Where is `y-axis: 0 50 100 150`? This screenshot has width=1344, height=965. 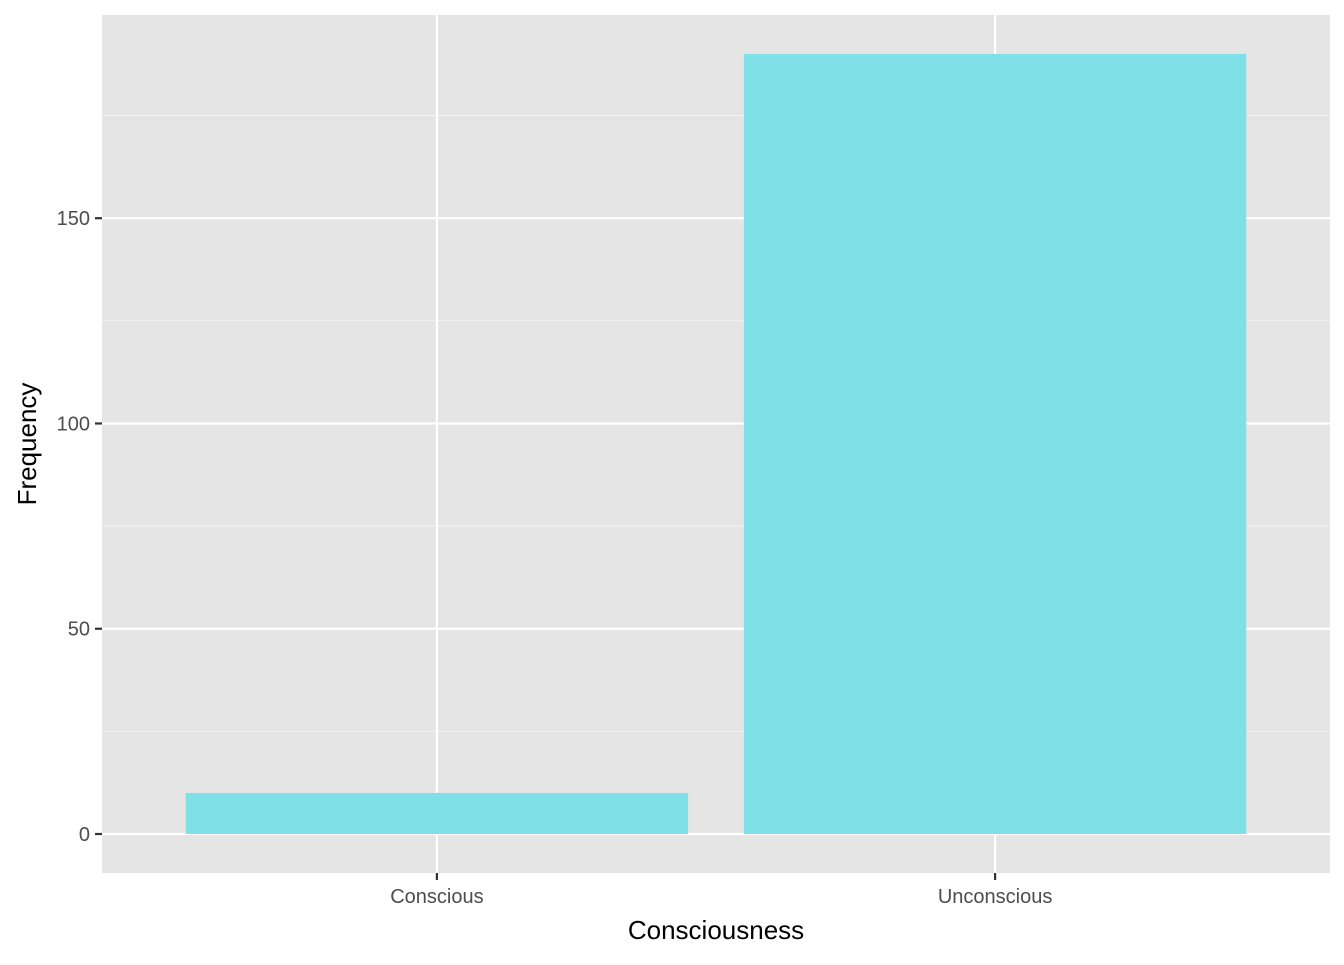 y-axis: 0 50 100 150 is located at coordinates (79, 527).